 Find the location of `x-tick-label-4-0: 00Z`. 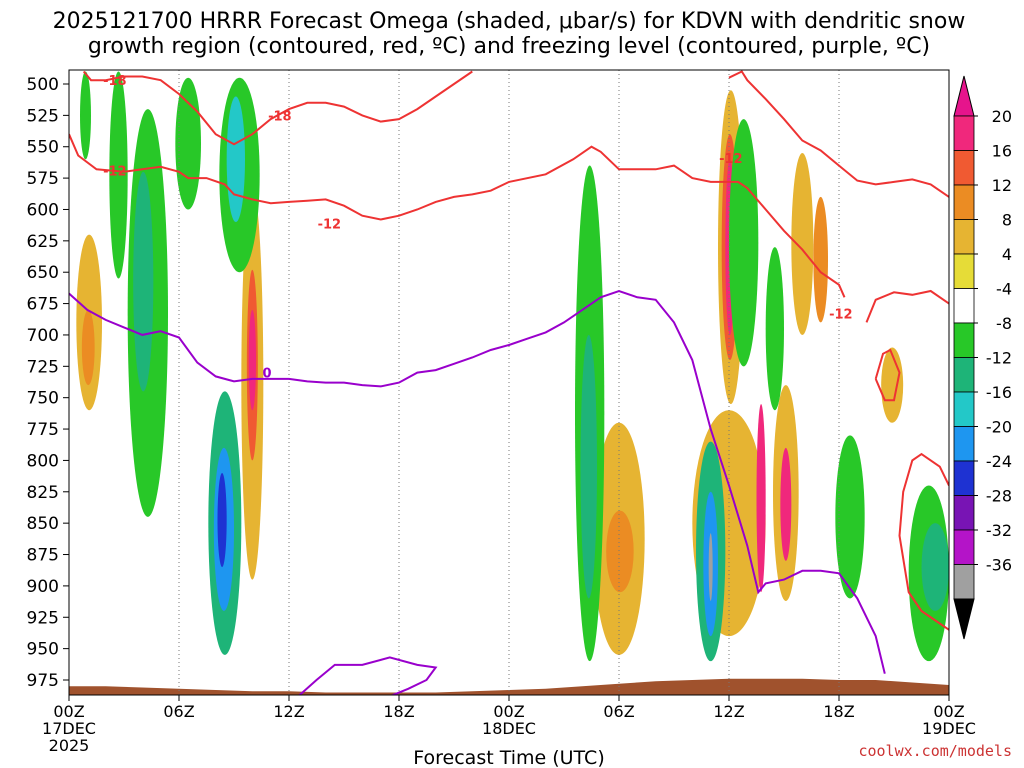

x-tick-label-4-0: 00Z is located at coordinates (508, 711).